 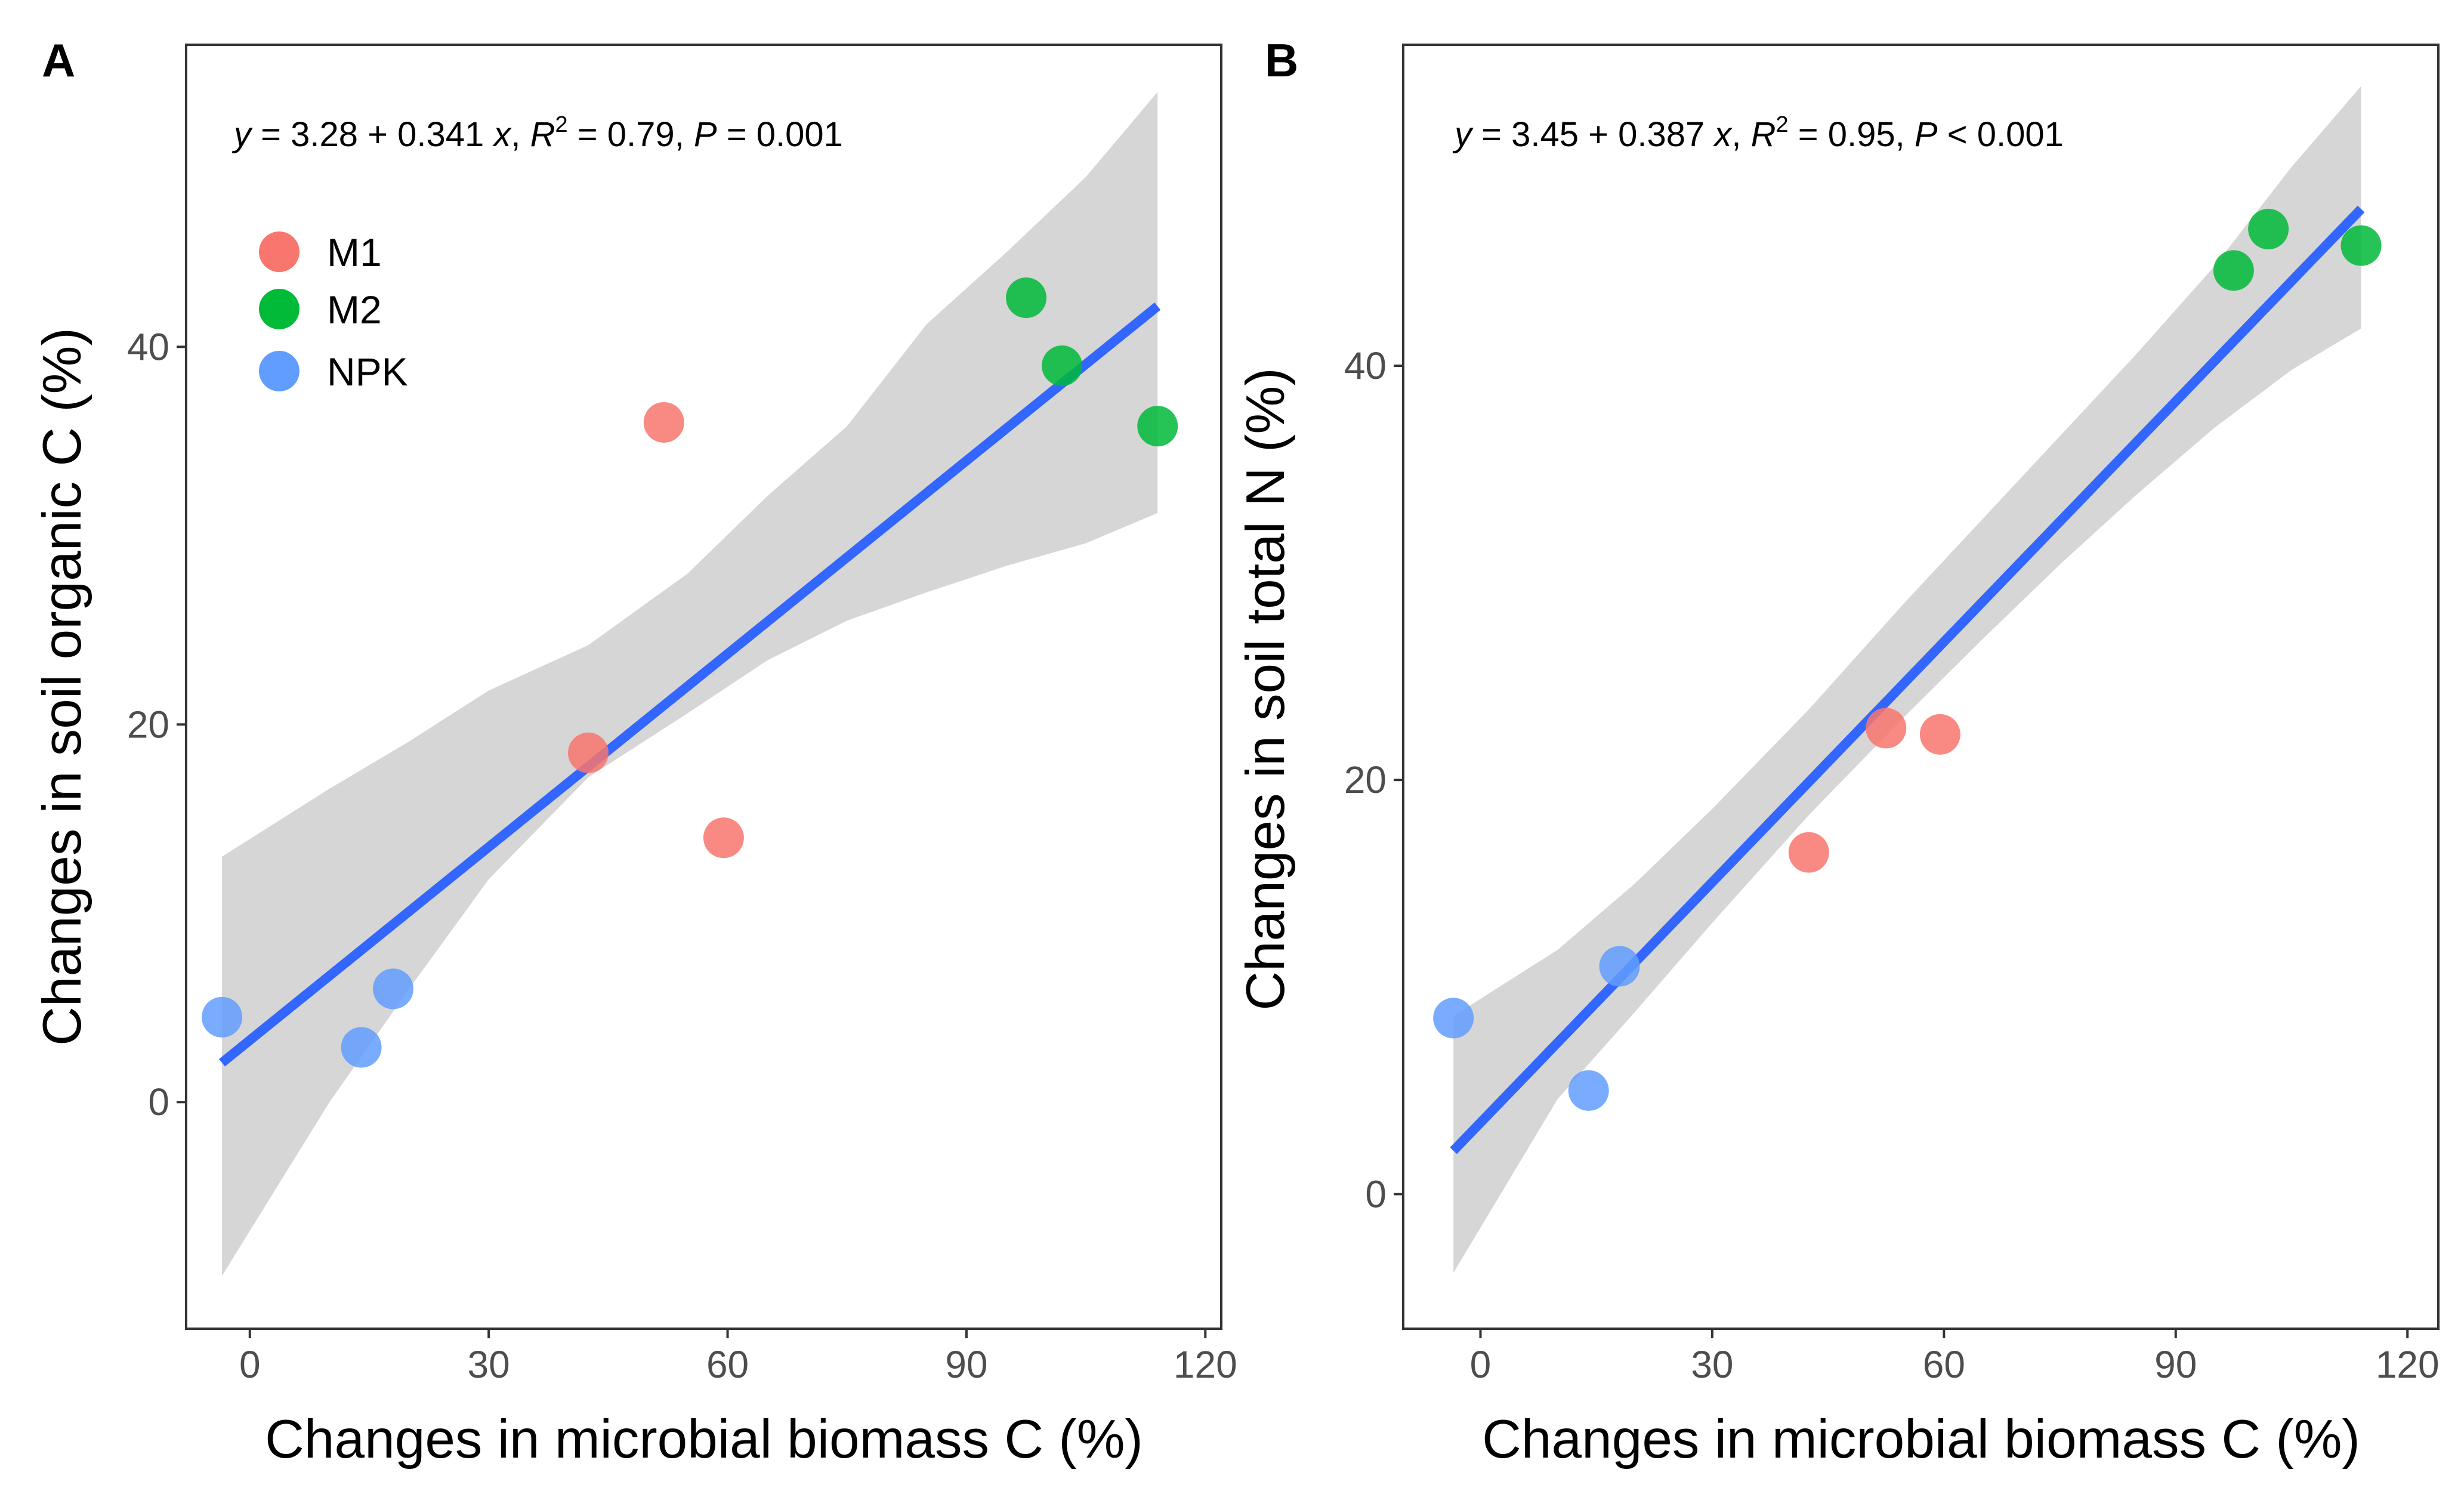 I want to click on legend-m1-label: M1, so click(x=354, y=252).